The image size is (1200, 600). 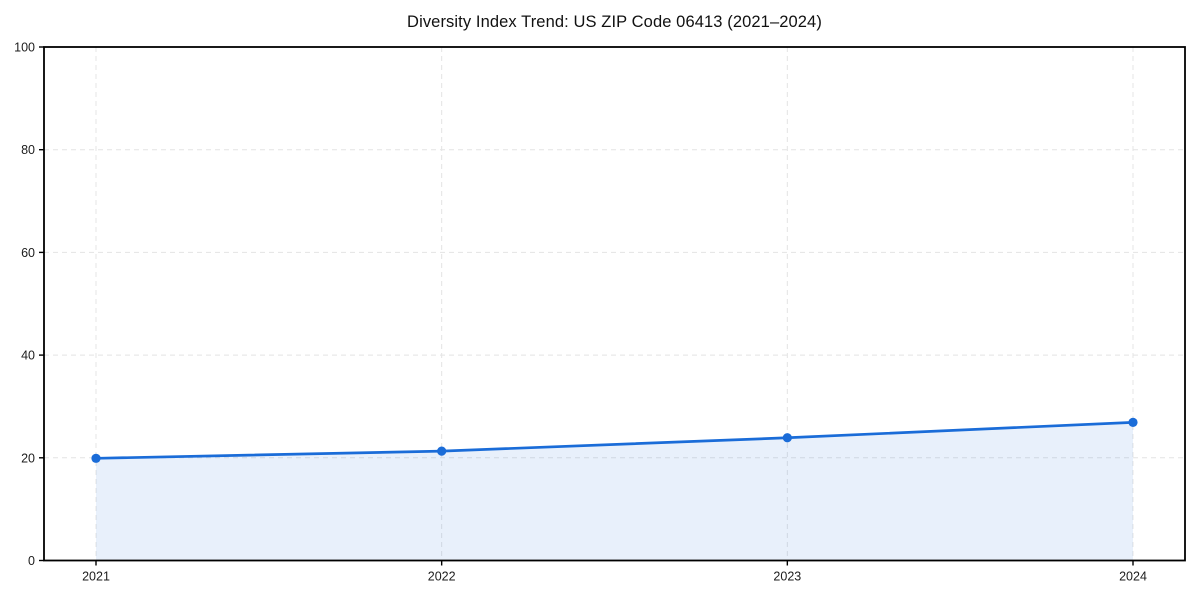 What do you see at coordinates (614, 440) in the screenshot?
I see `trend-line` at bounding box center [614, 440].